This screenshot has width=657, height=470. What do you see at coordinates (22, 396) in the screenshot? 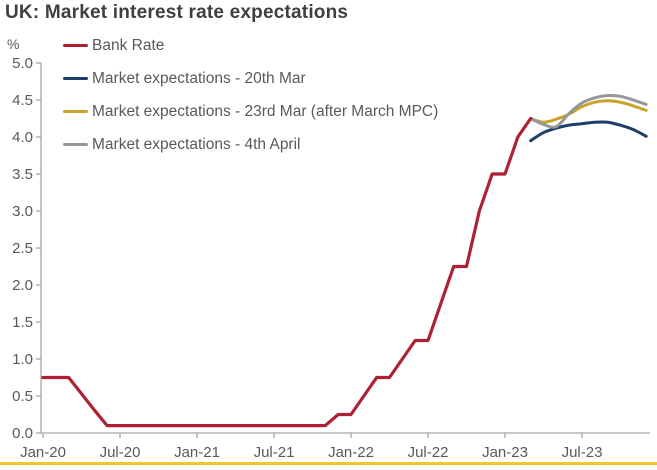
I see `y-tick-label: 0.5` at bounding box center [22, 396].